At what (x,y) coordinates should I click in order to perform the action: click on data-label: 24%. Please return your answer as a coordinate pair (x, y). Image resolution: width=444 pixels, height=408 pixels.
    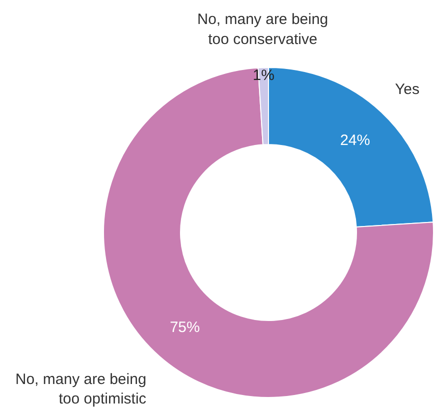
    Looking at the image, I should click on (355, 140).